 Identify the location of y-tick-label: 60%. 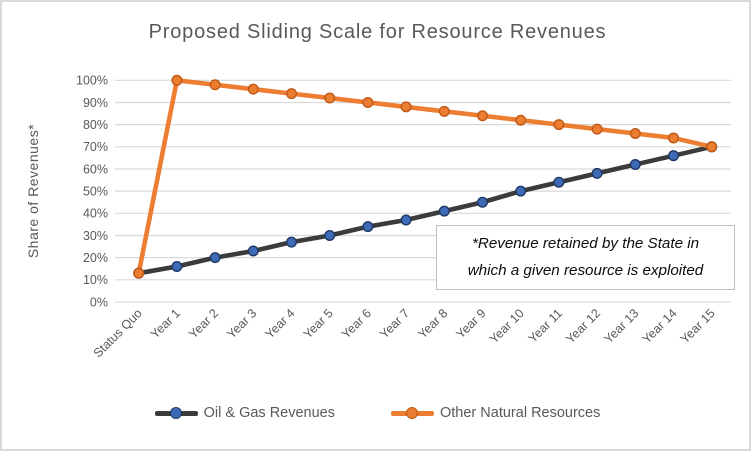
(95, 169).